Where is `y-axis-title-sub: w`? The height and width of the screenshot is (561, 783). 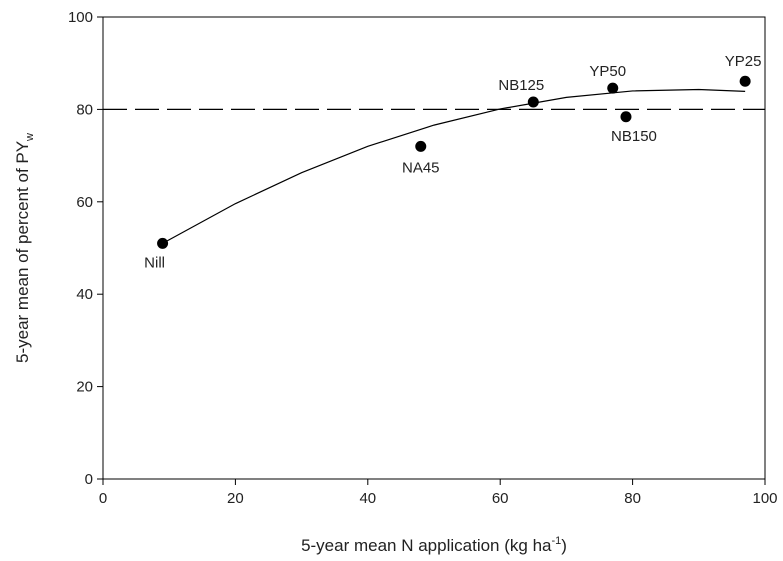
y-axis-title-sub: w is located at coordinates (30, 137).